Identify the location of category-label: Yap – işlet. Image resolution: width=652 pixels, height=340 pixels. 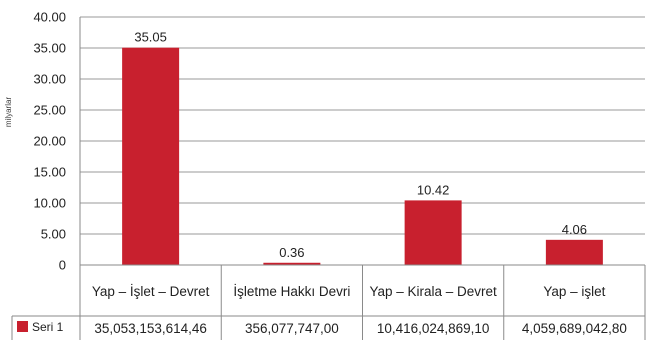
(574, 291).